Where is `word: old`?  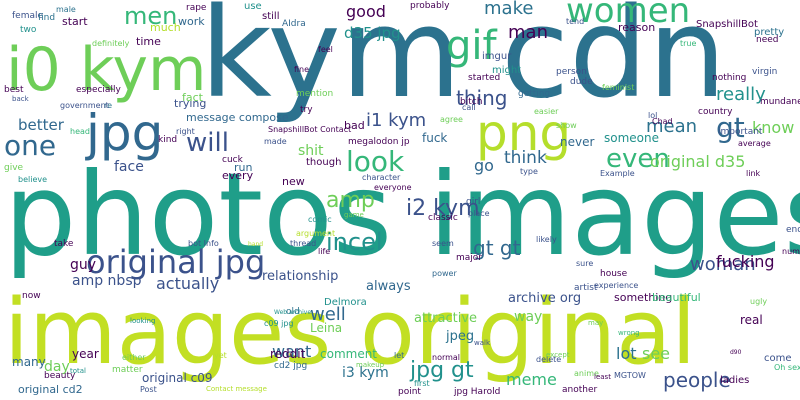
word: old is located at coordinates (293, 312).